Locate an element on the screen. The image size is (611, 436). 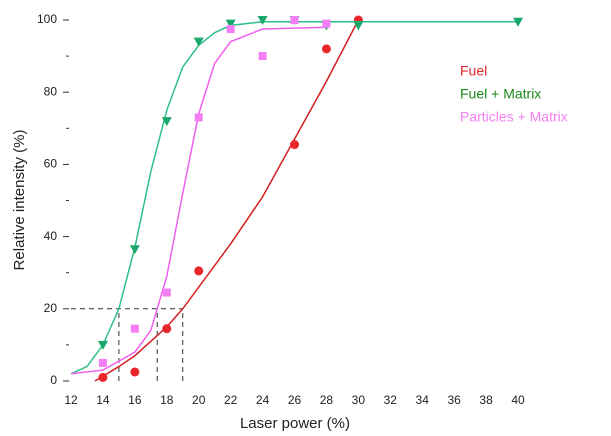
y-tick-label: 60 is located at coordinates (51, 164).